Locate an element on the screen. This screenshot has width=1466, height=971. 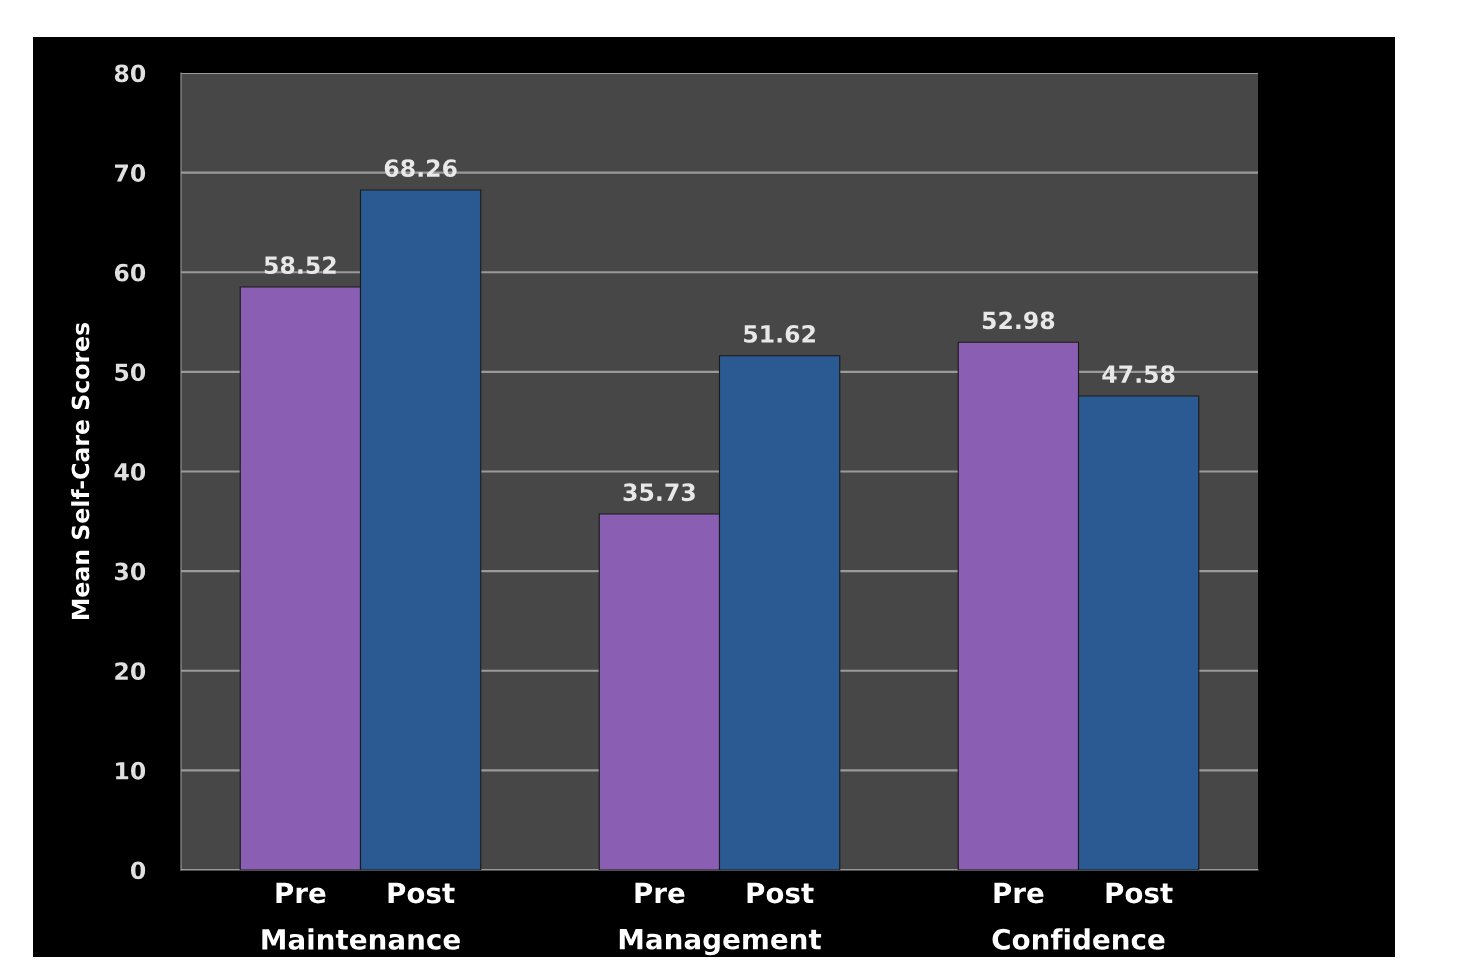
y-tick-label: 50 is located at coordinates (130, 372).